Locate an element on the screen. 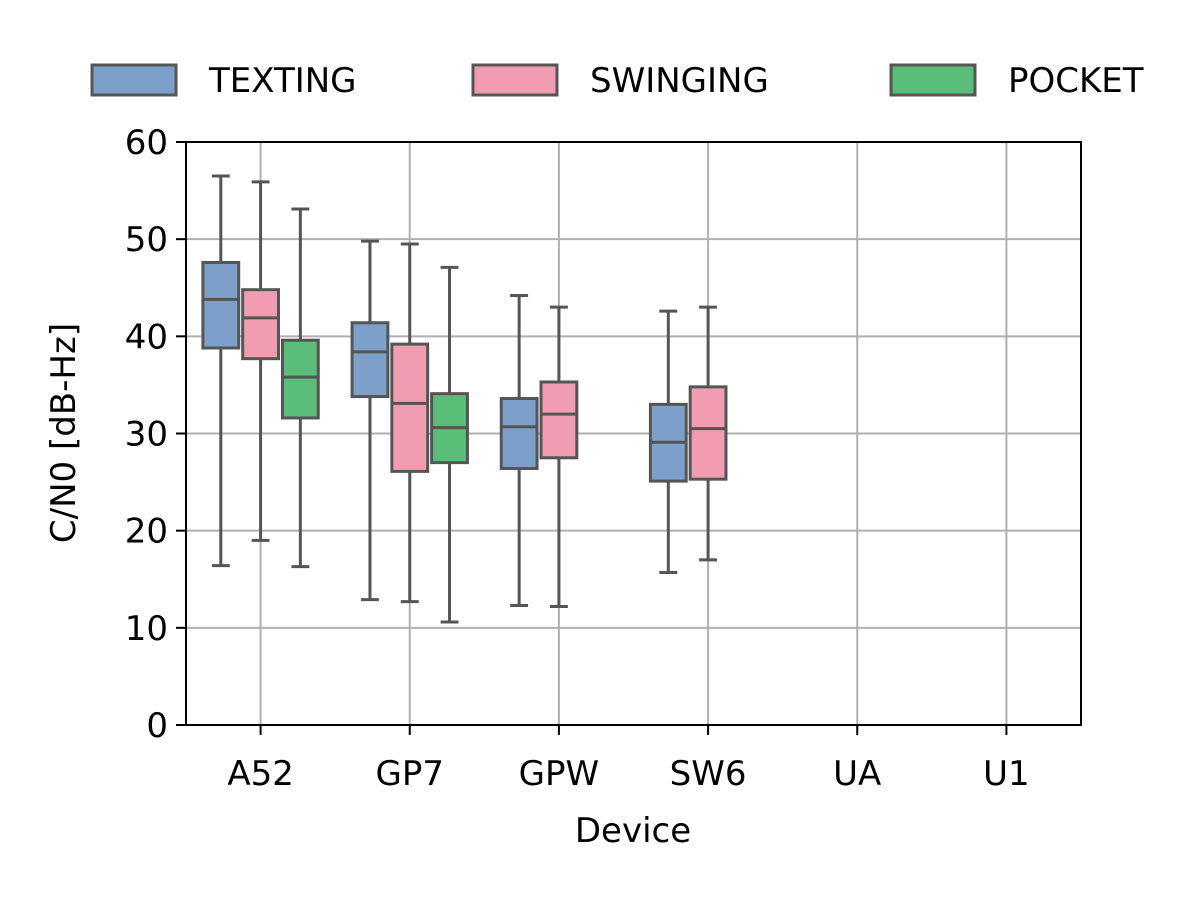  y-tick-label: 40 is located at coordinates (146, 337).